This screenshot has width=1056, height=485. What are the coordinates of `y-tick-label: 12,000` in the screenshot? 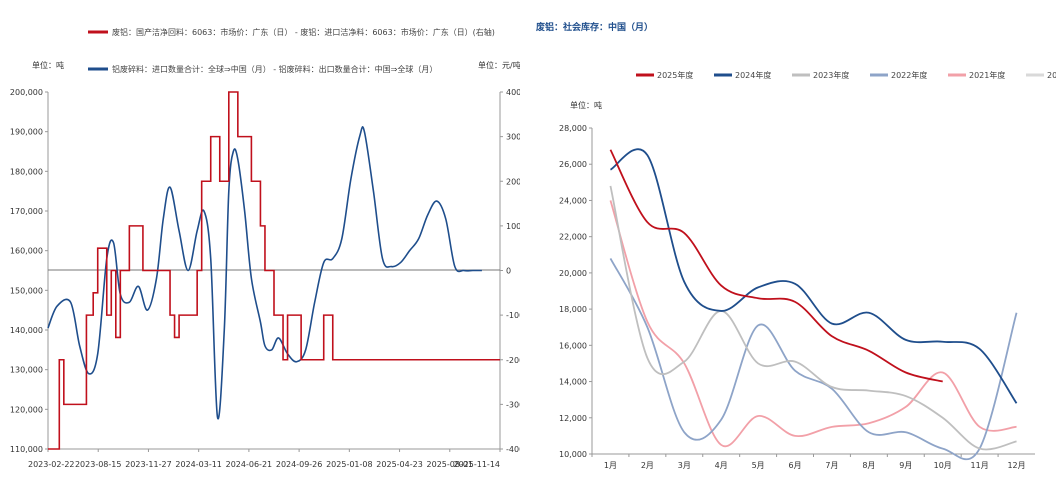 It's located at (573, 418).